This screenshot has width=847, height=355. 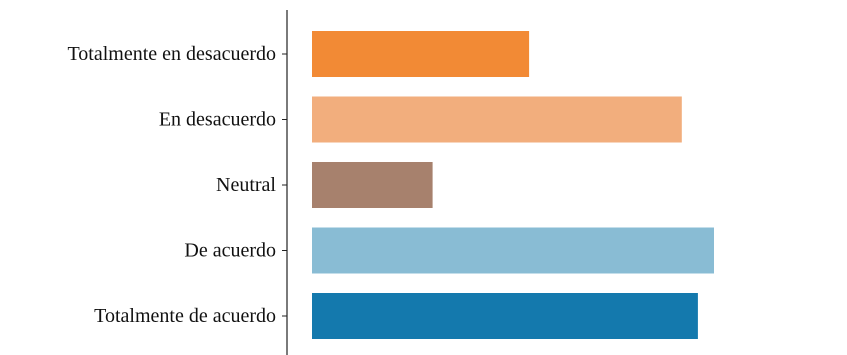 What do you see at coordinates (230, 251) in the screenshot?
I see `y-tick-label-4: De acuerdo` at bounding box center [230, 251].